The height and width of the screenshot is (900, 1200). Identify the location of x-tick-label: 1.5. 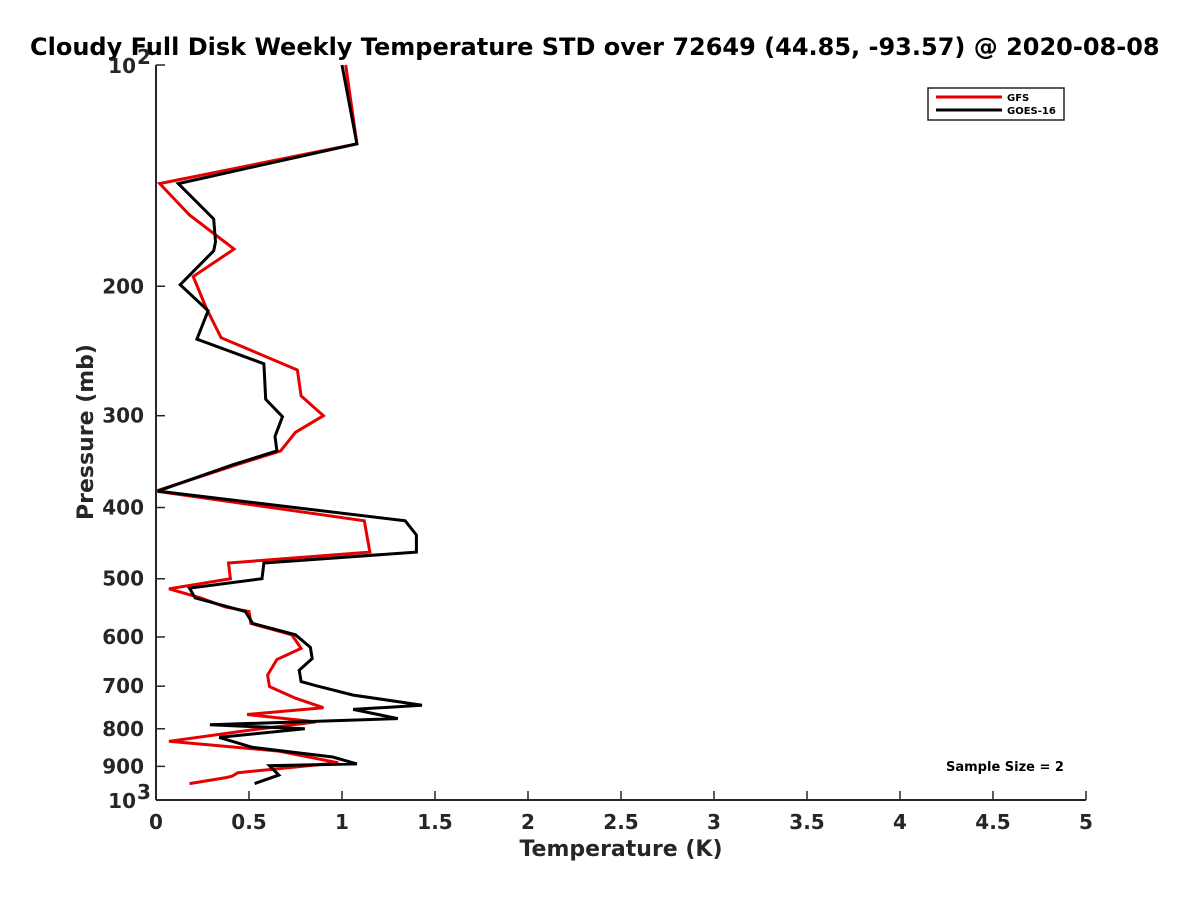
(434, 822).